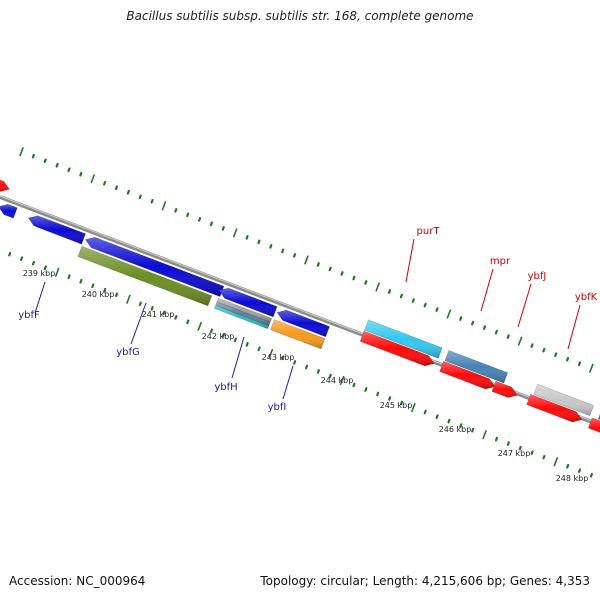  What do you see at coordinates (29, 315) in the screenshot?
I see `gene-label-text: ybfF` at bounding box center [29, 315].